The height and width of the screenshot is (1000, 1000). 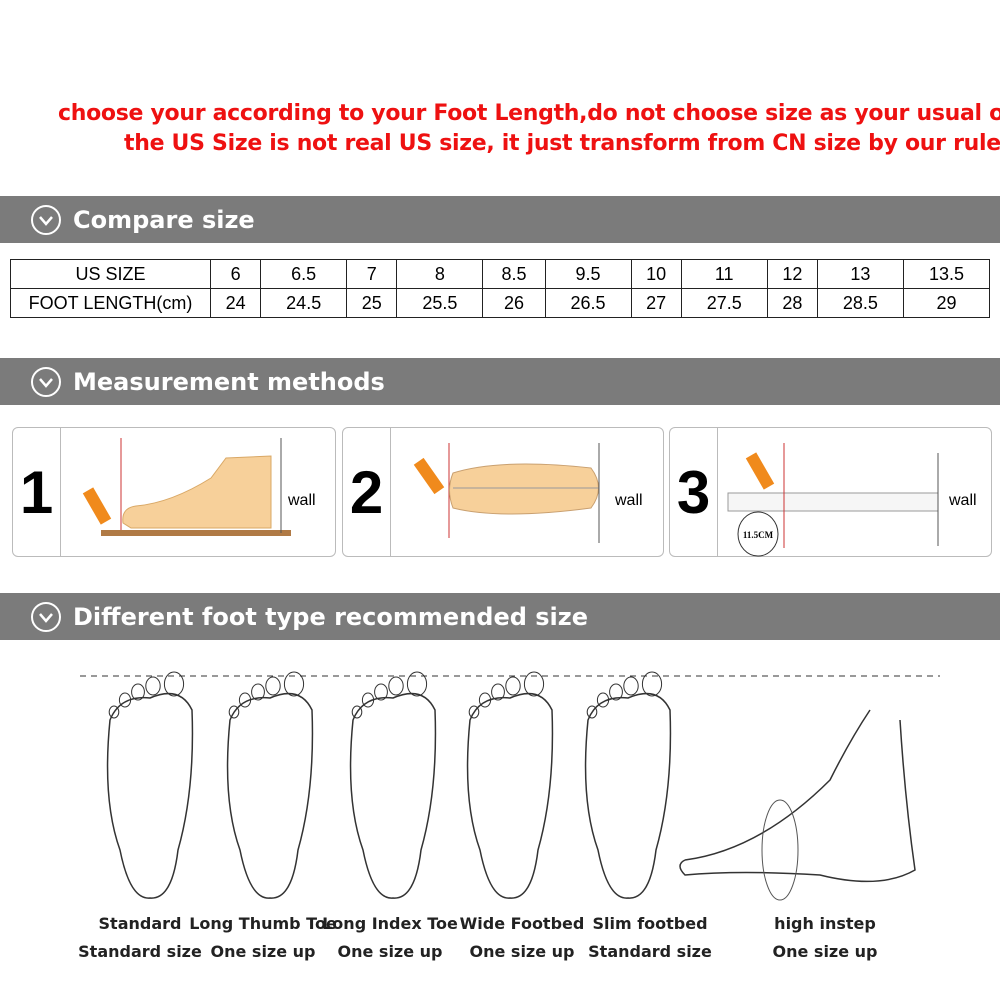 I want to click on foot-type-label: high instep, so click(x=825, y=923).